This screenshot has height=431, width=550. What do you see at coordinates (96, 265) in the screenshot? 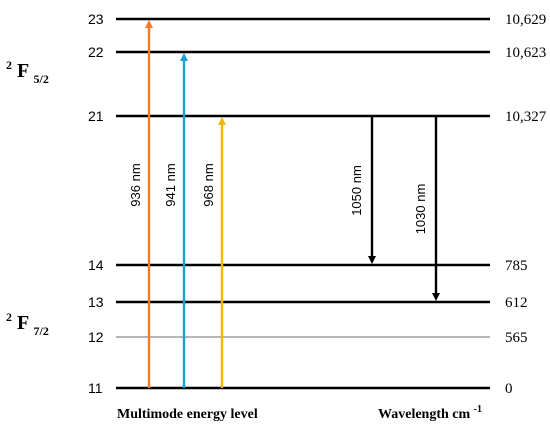
I see `level-number: 14` at bounding box center [96, 265].